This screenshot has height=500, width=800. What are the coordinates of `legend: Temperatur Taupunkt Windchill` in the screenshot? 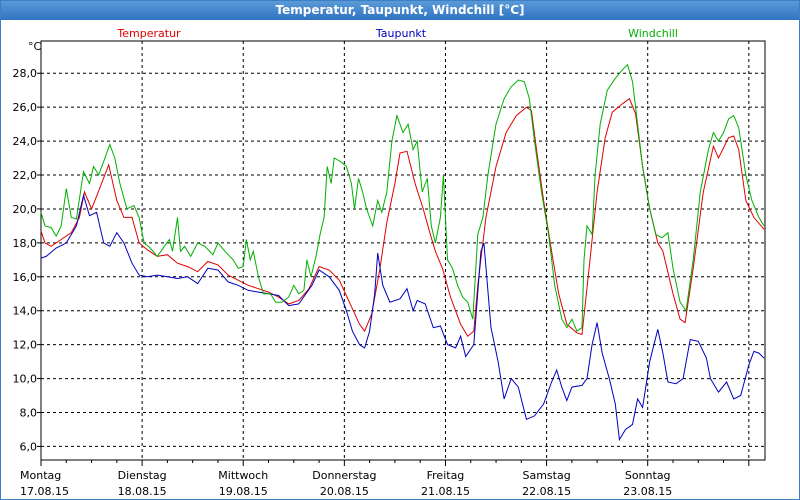 It's located at (397, 33).